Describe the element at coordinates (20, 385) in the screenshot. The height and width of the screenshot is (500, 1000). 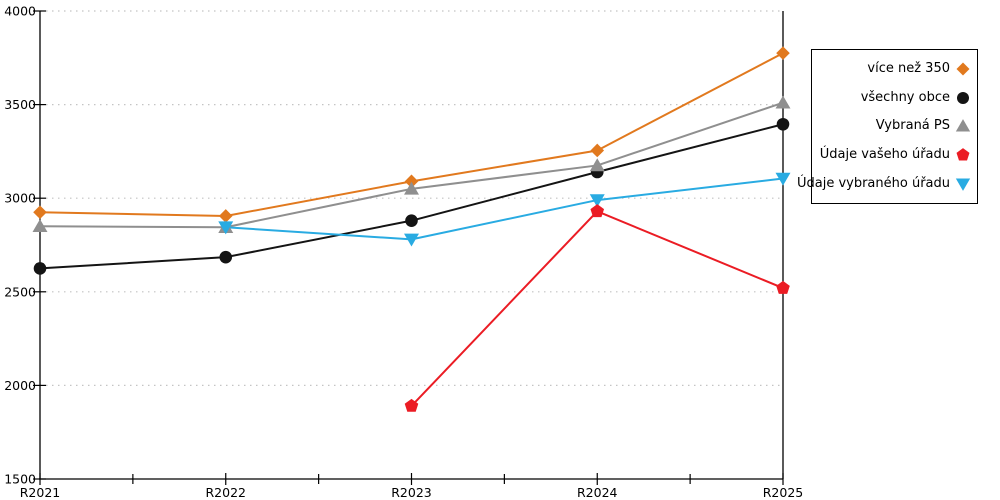
I see `y-tick-label: 2000` at that location.